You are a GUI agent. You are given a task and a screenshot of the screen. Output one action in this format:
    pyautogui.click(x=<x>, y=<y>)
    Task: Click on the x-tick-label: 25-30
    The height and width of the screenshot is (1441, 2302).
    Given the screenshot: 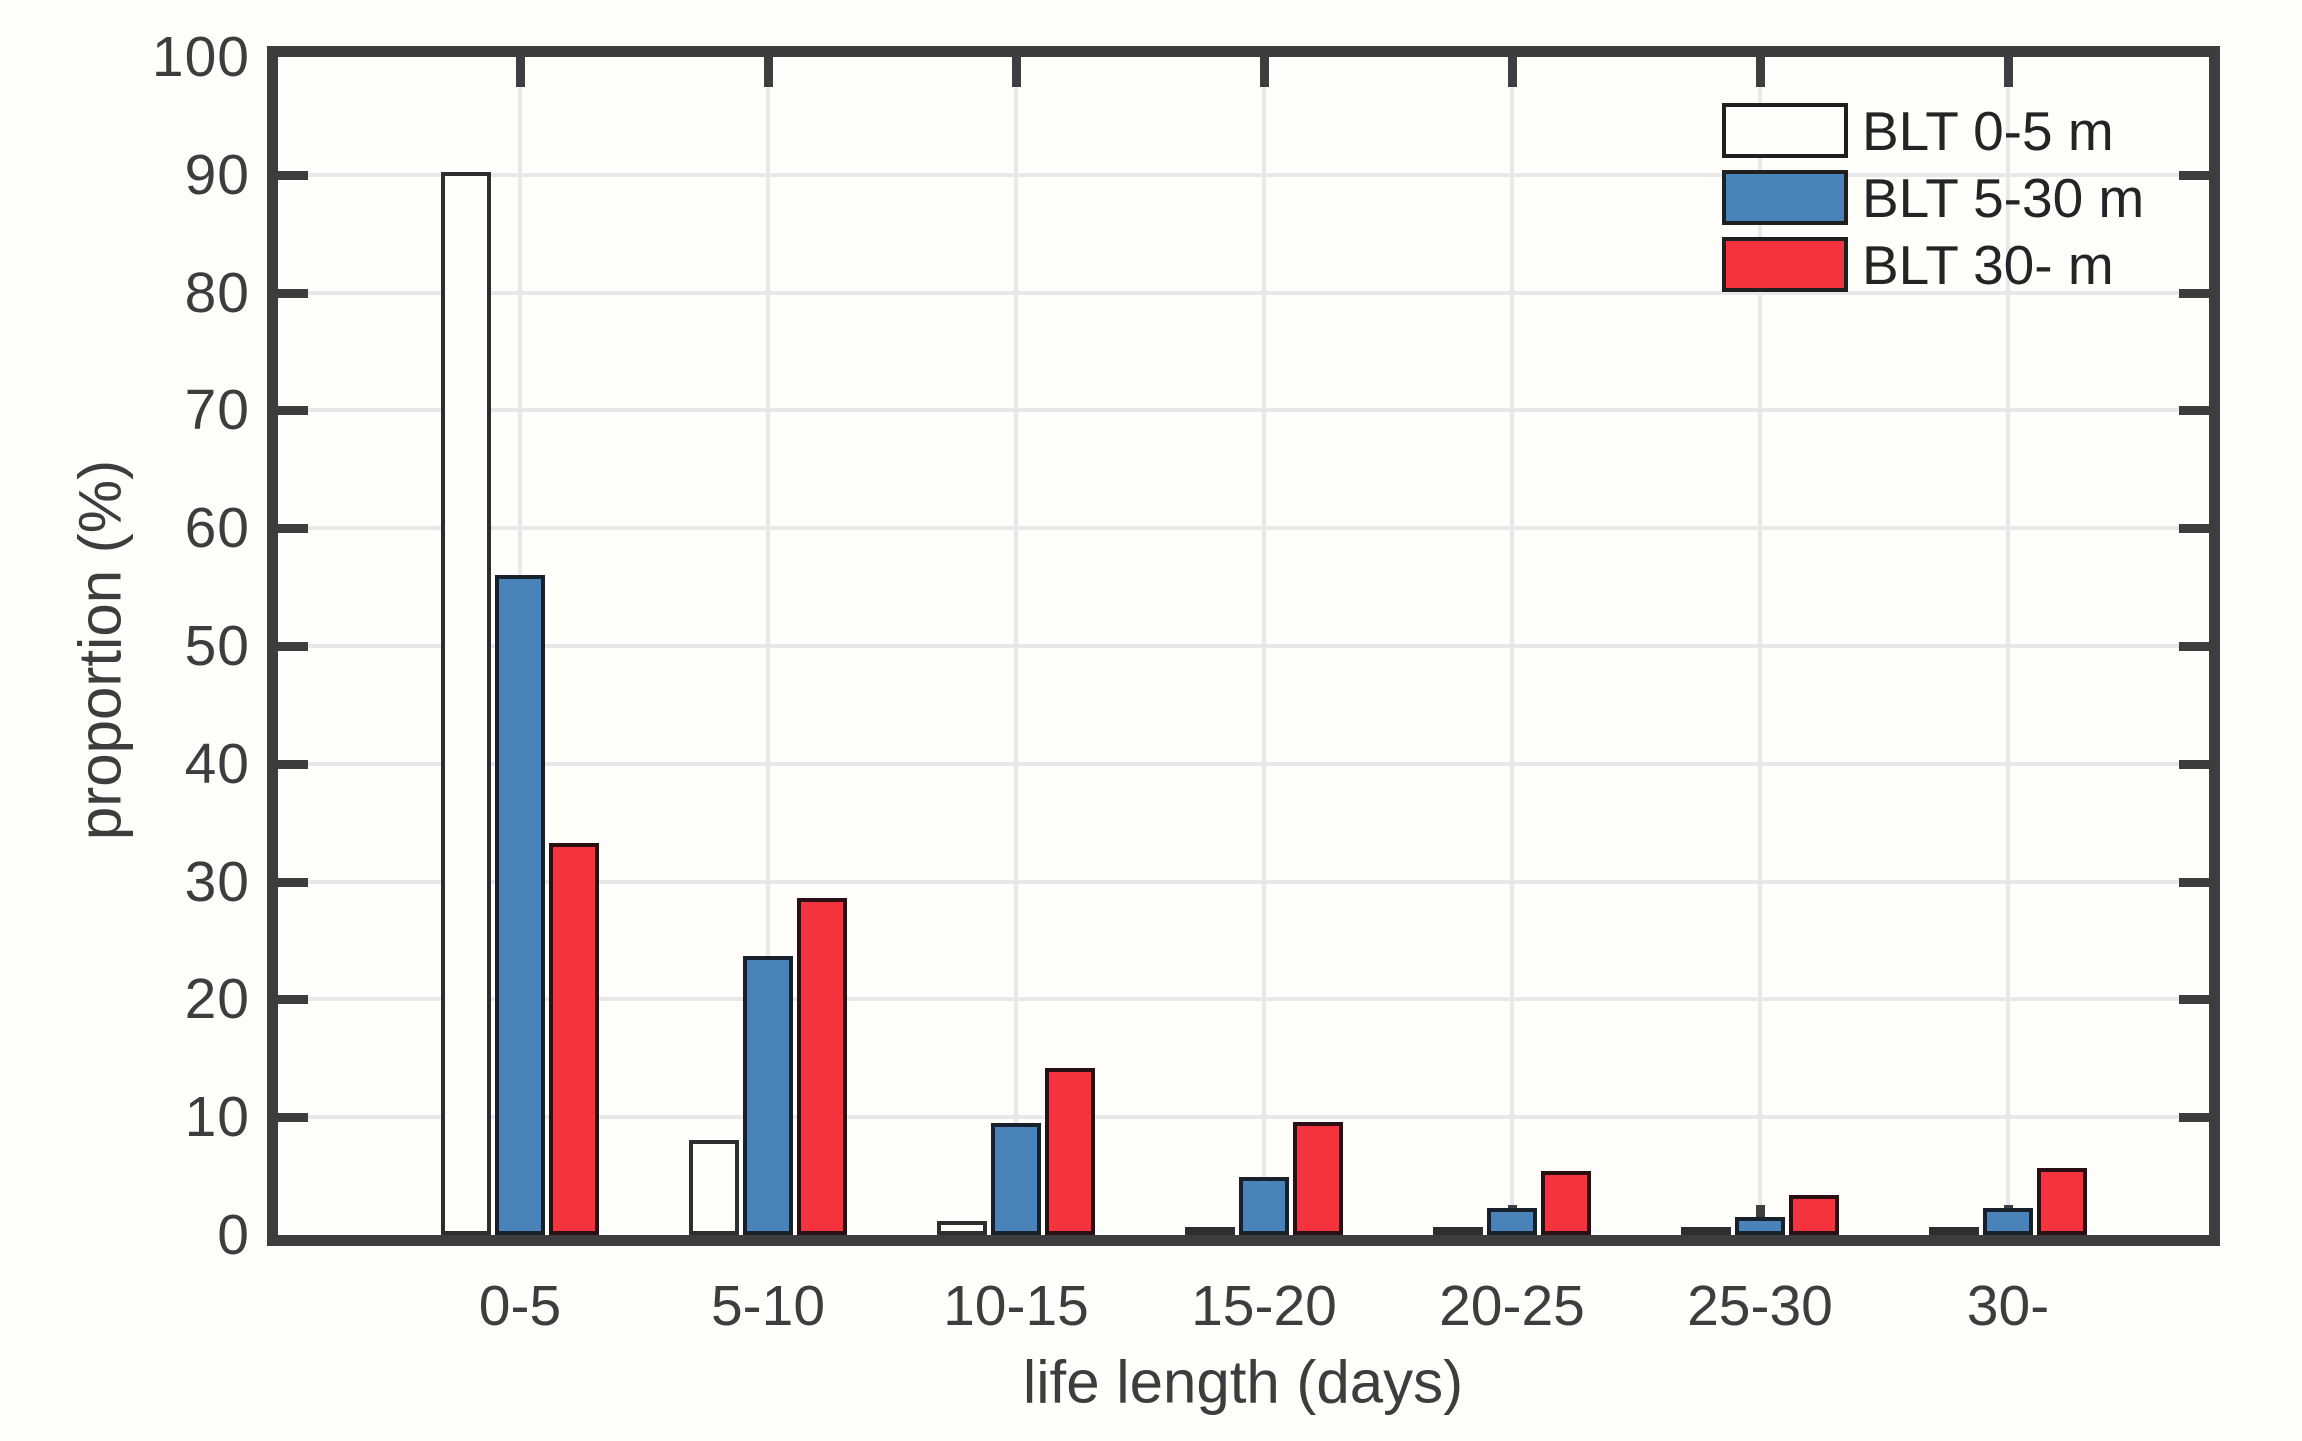 What is the action you would take?
    pyautogui.click(x=1760, y=1306)
    